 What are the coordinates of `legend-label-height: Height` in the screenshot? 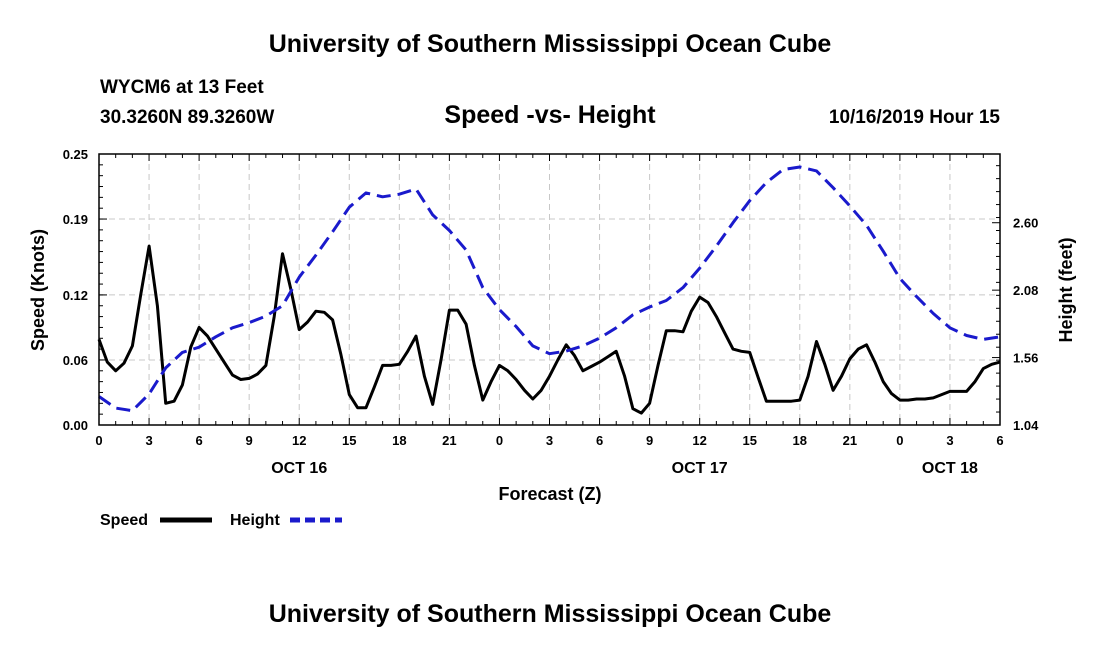 It's located at (255, 520).